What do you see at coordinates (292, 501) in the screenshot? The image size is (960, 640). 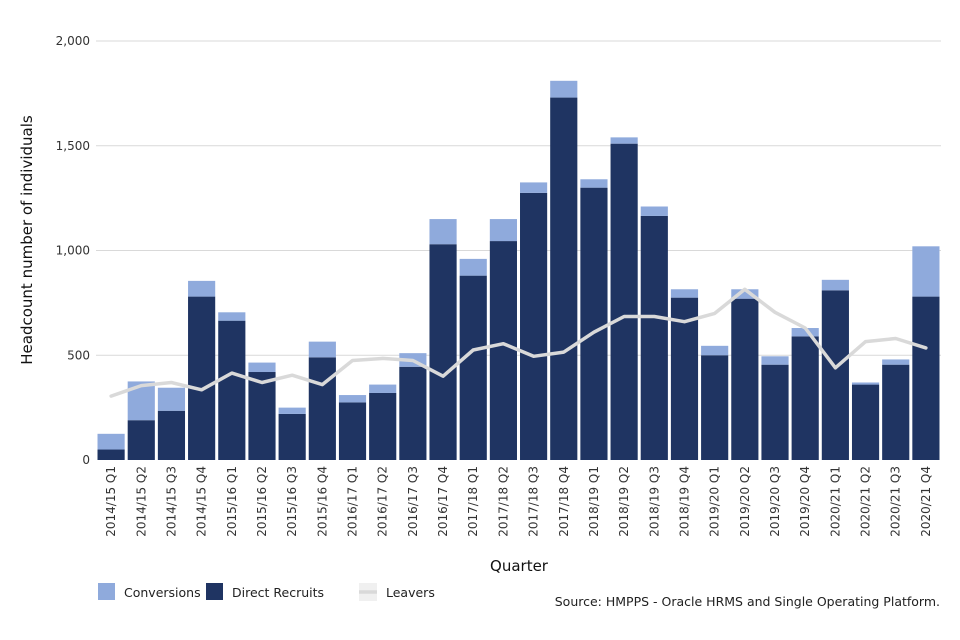 I see `x-tick-label: 2015/16 Q3` at bounding box center [292, 501].